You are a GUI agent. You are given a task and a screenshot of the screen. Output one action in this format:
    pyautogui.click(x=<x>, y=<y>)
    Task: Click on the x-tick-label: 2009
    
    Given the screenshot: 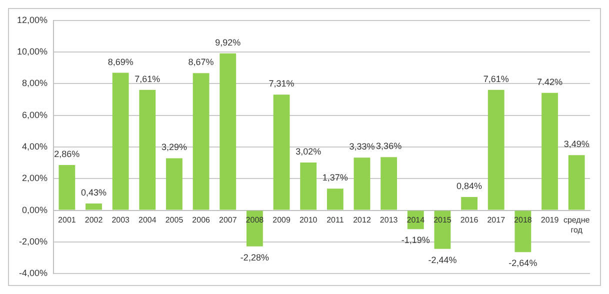 What is the action you would take?
    pyautogui.click(x=281, y=220)
    